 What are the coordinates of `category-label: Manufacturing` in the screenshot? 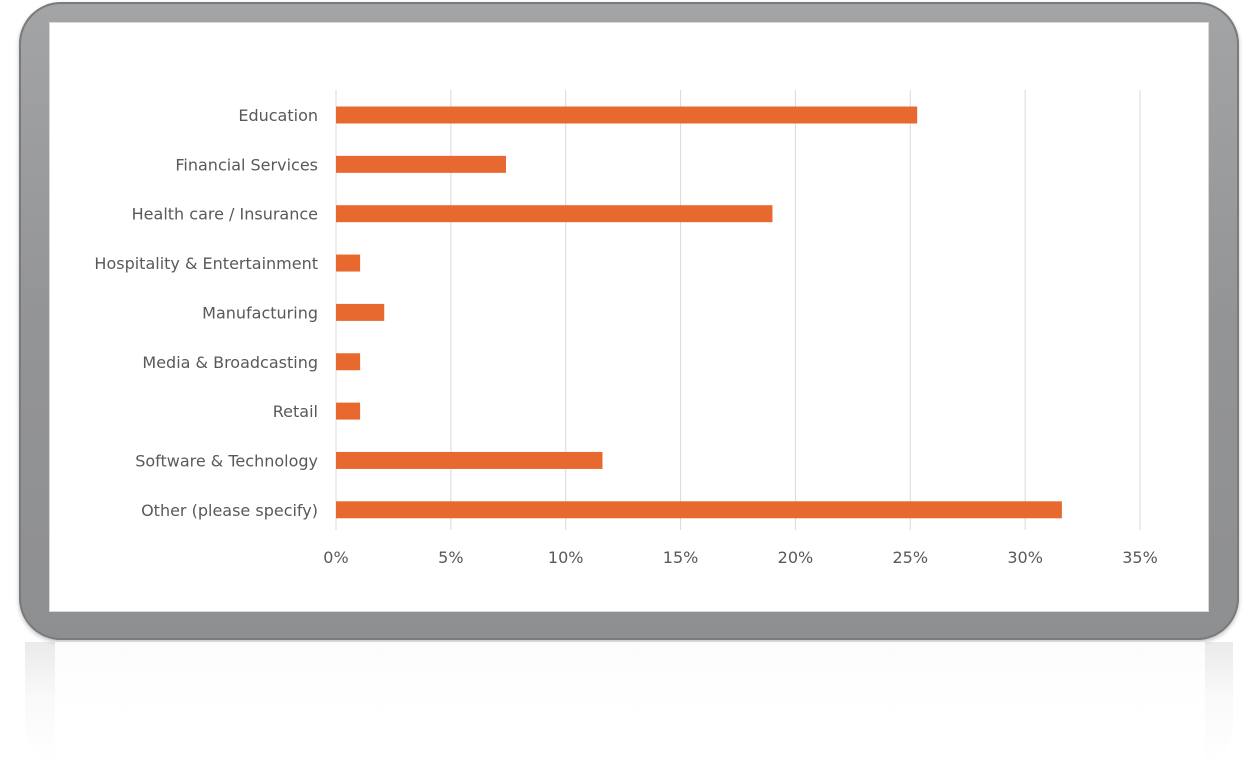 It's located at (260, 312).